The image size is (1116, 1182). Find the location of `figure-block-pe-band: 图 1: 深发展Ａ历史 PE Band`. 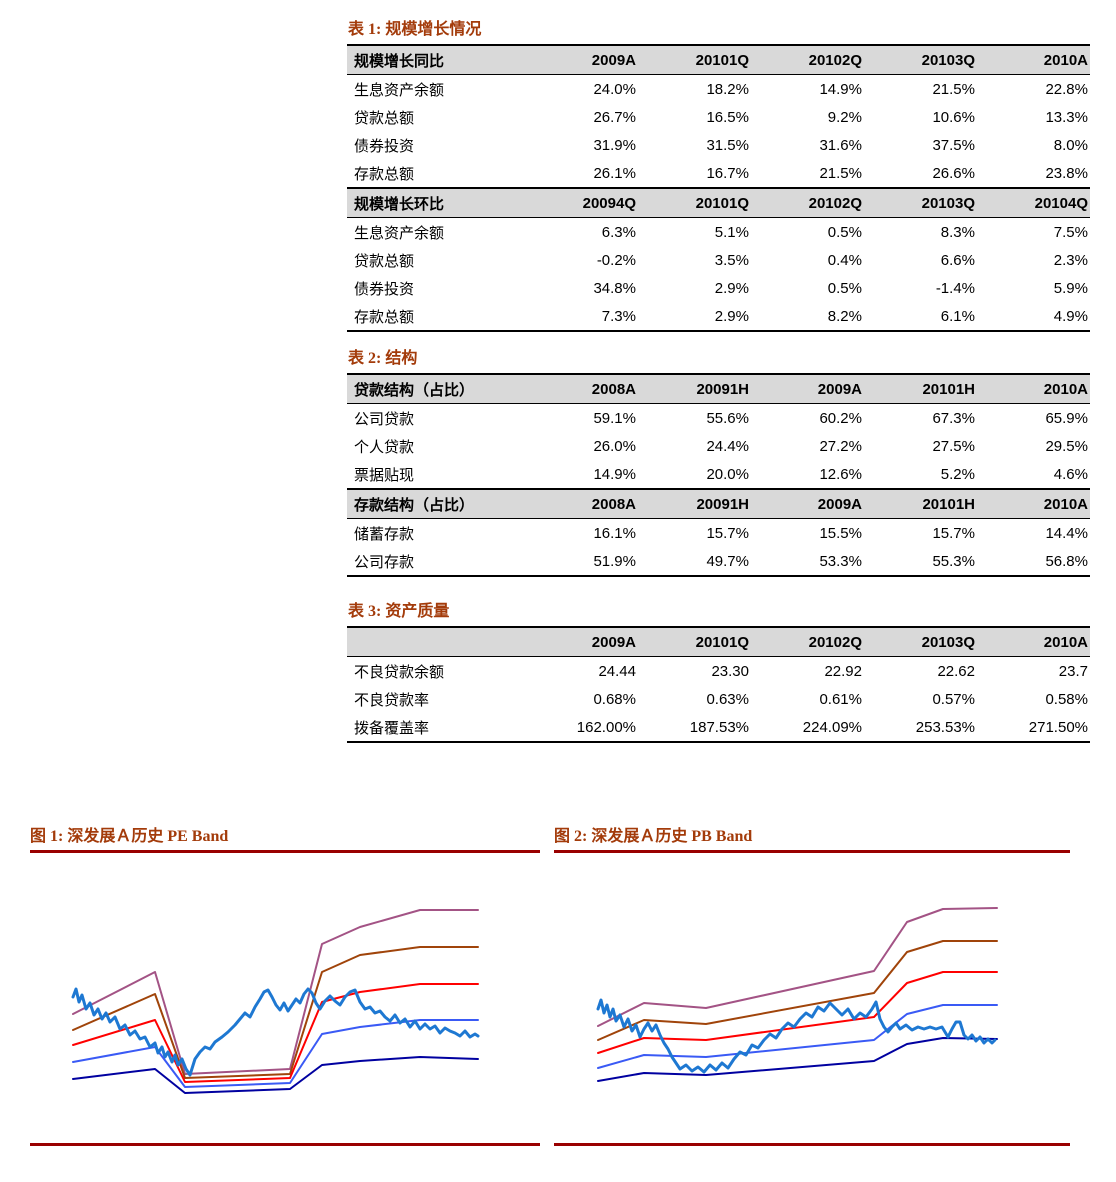

figure-block-pe-band: 图 1: 深发展Ａ历史 PE Band is located at coordinates (285, 986).